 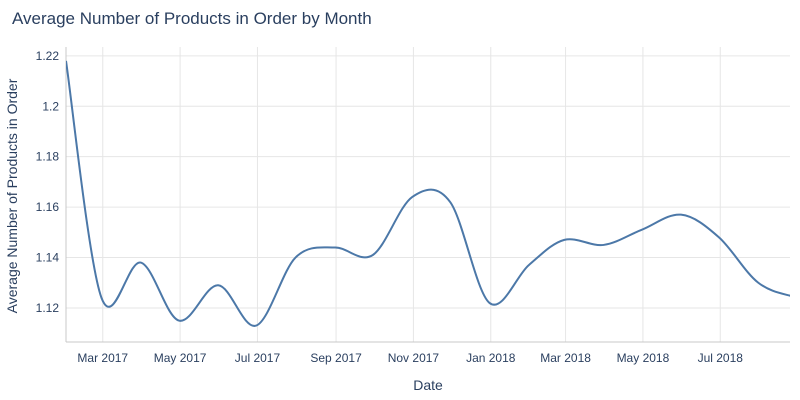 What do you see at coordinates (102, 358) in the screenshot?
I see `x-tick-label: Mar 2017` at bounding box center [102, 358].